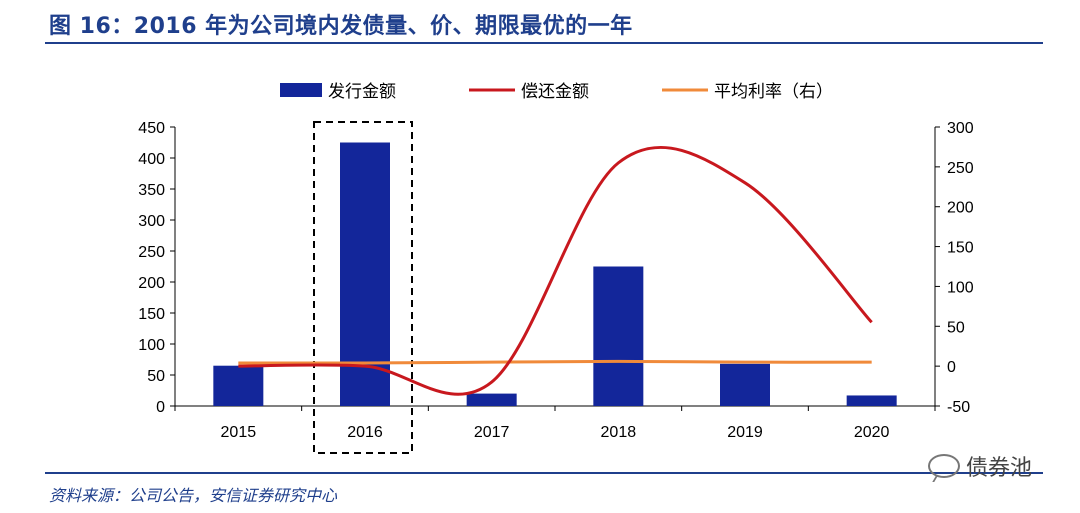 The image size is (1080, 513). I want to click on x-tick-label: 2018, so click(619, 432).